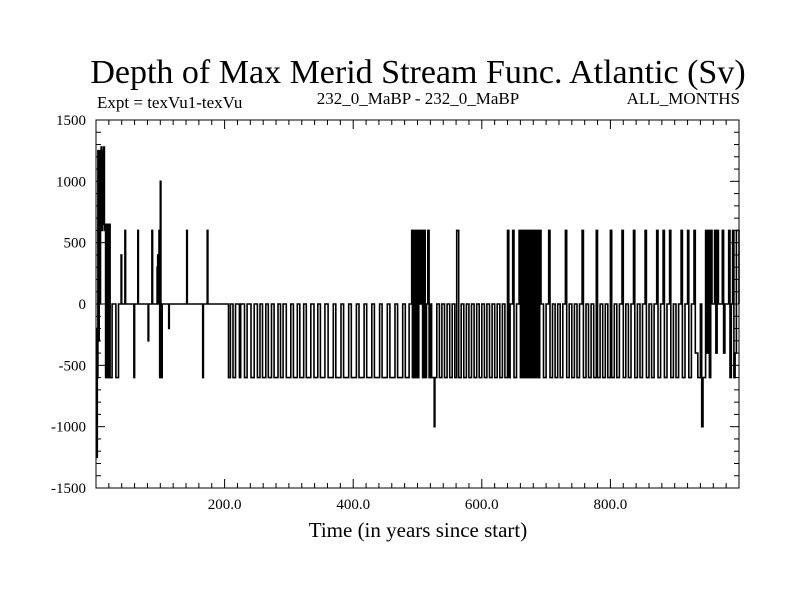  I want to click on x-axis-label: Time (in years since start), so click(418, 530).